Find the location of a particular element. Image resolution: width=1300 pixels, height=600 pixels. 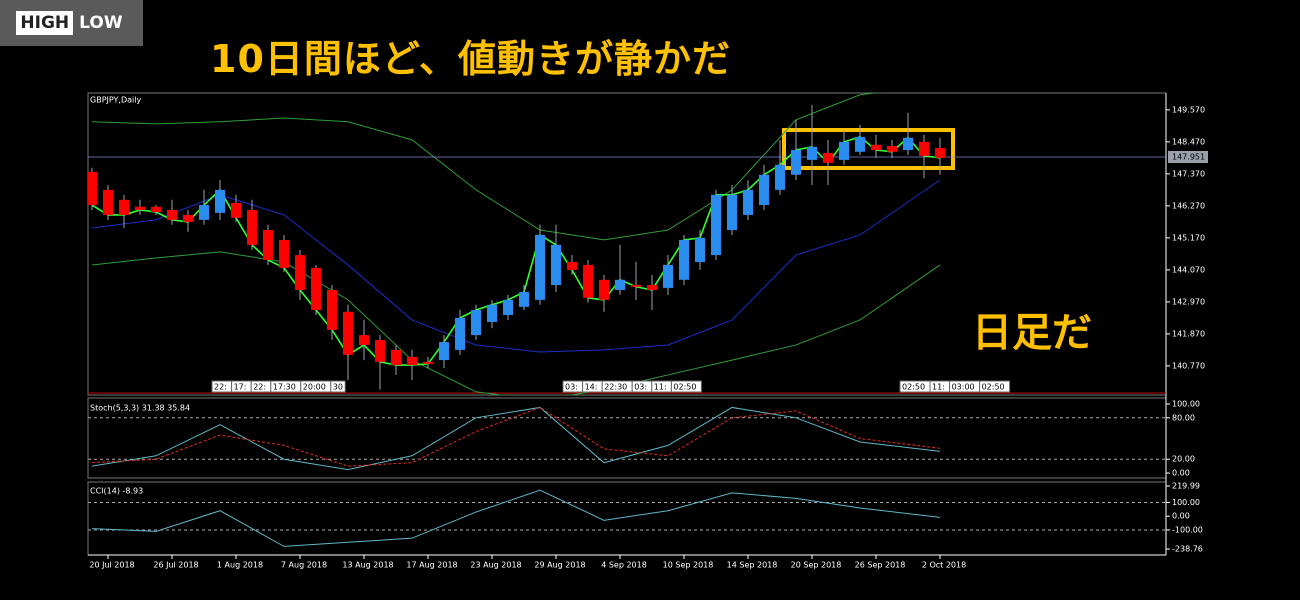

y-tick-label: 149.570 is located at coordinates (1188, 109).